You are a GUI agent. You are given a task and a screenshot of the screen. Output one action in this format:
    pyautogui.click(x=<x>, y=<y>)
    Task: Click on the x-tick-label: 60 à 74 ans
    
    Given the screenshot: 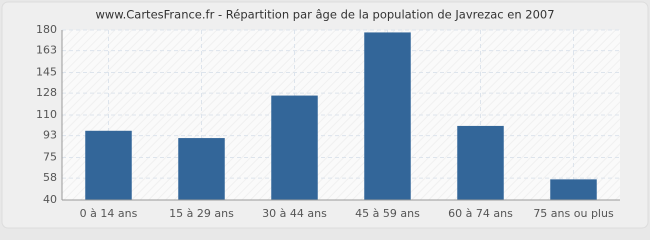 What is the action you would take?
    pyautogui.click(x=480, y=213)
    